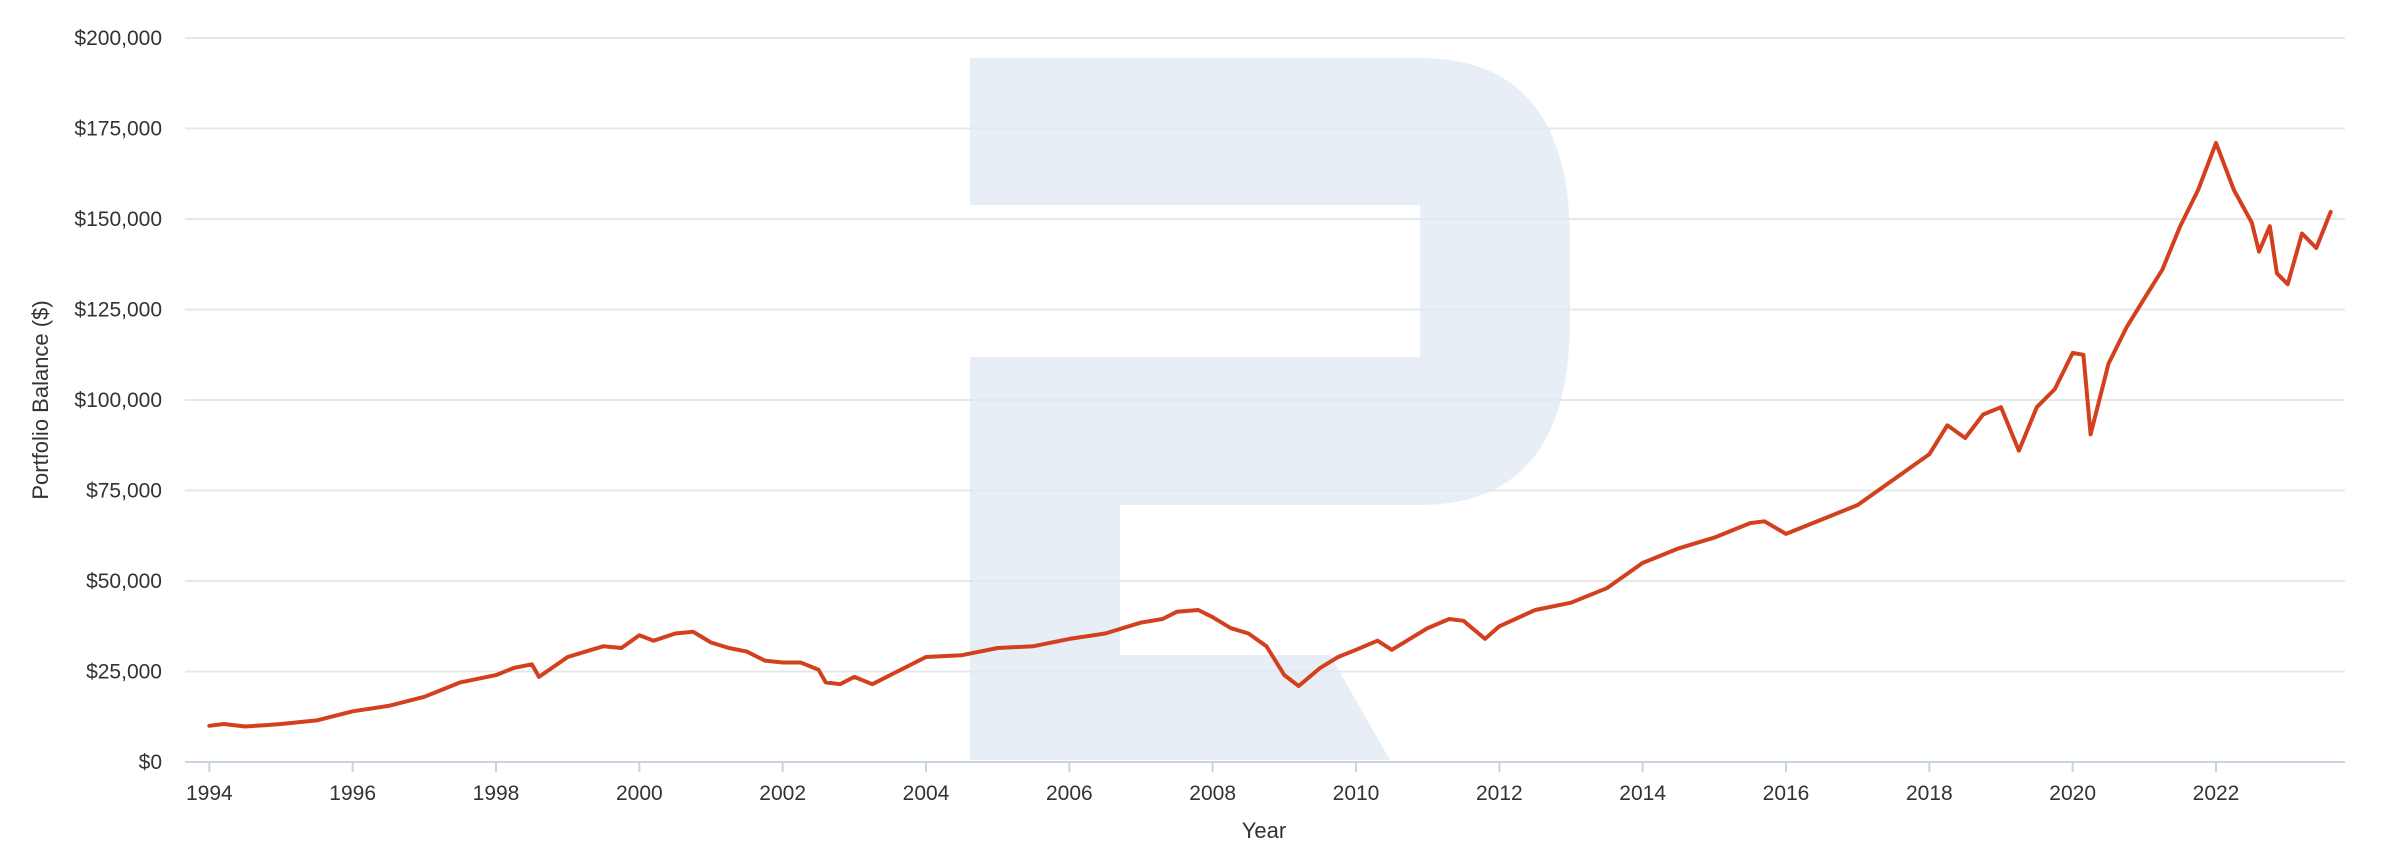 The width and height of the screenshot is (2388, 867). What do you see at coordinates (1786, 793) in the screenshot?
I see `x-tick-label: 2016` at bounding box center [1786, 793].